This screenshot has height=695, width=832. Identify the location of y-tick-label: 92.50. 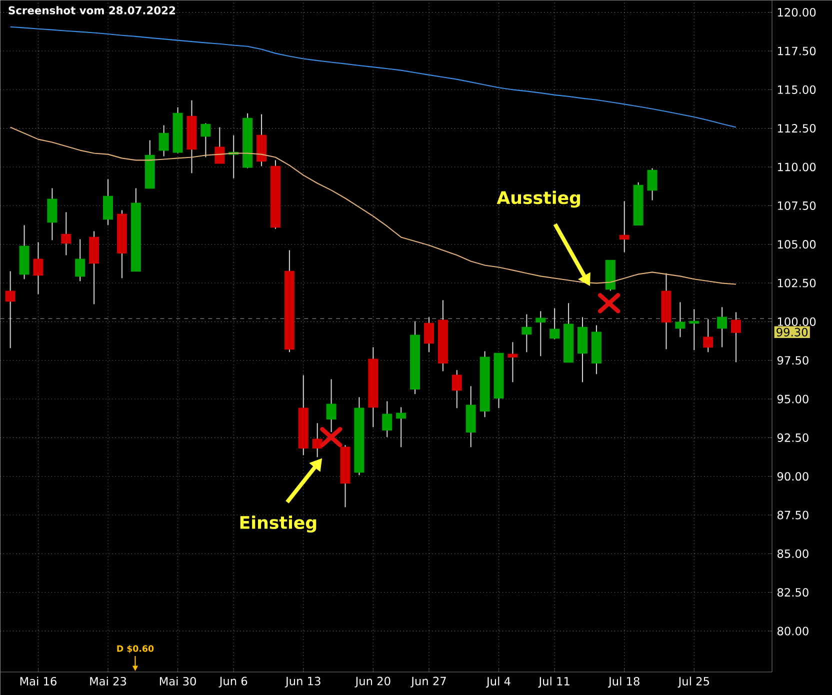
(792, 437).